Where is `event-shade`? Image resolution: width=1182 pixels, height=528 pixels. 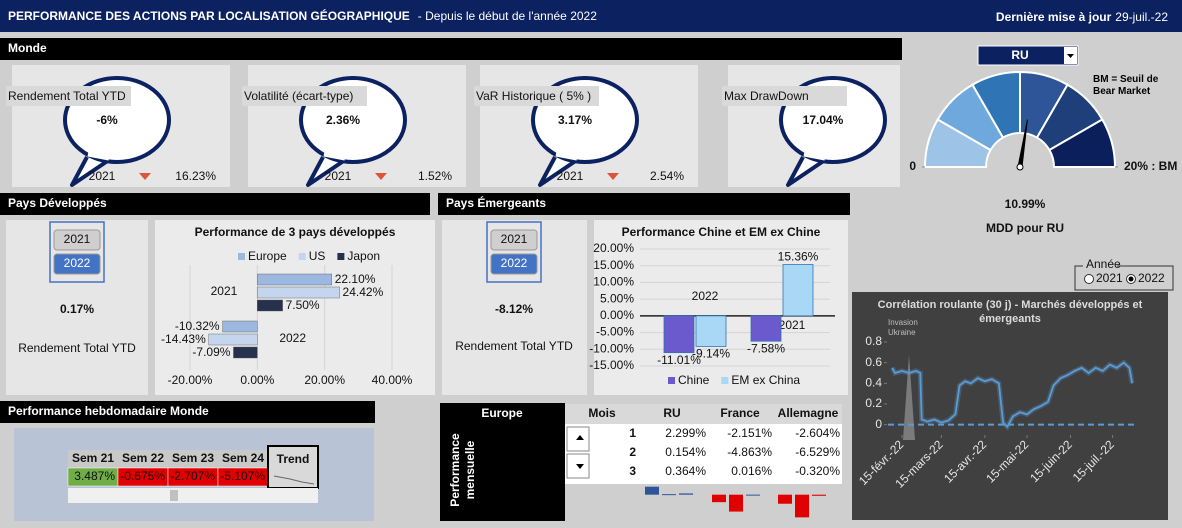 event-shade is located at coordinates (909, 397).